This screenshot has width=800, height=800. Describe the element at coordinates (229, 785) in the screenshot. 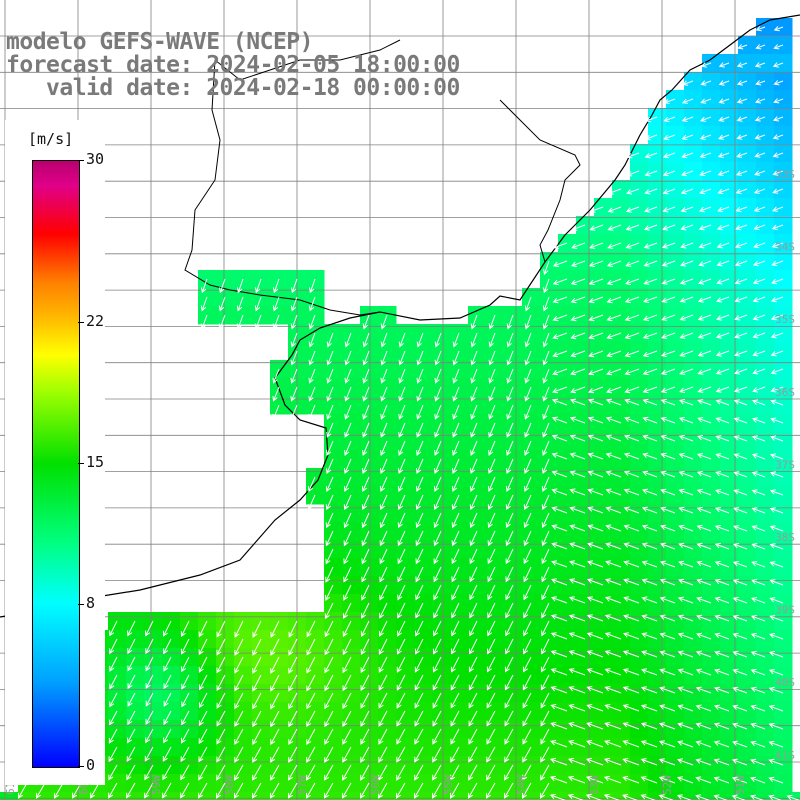

I see `longitude-label: 58W` at that location.